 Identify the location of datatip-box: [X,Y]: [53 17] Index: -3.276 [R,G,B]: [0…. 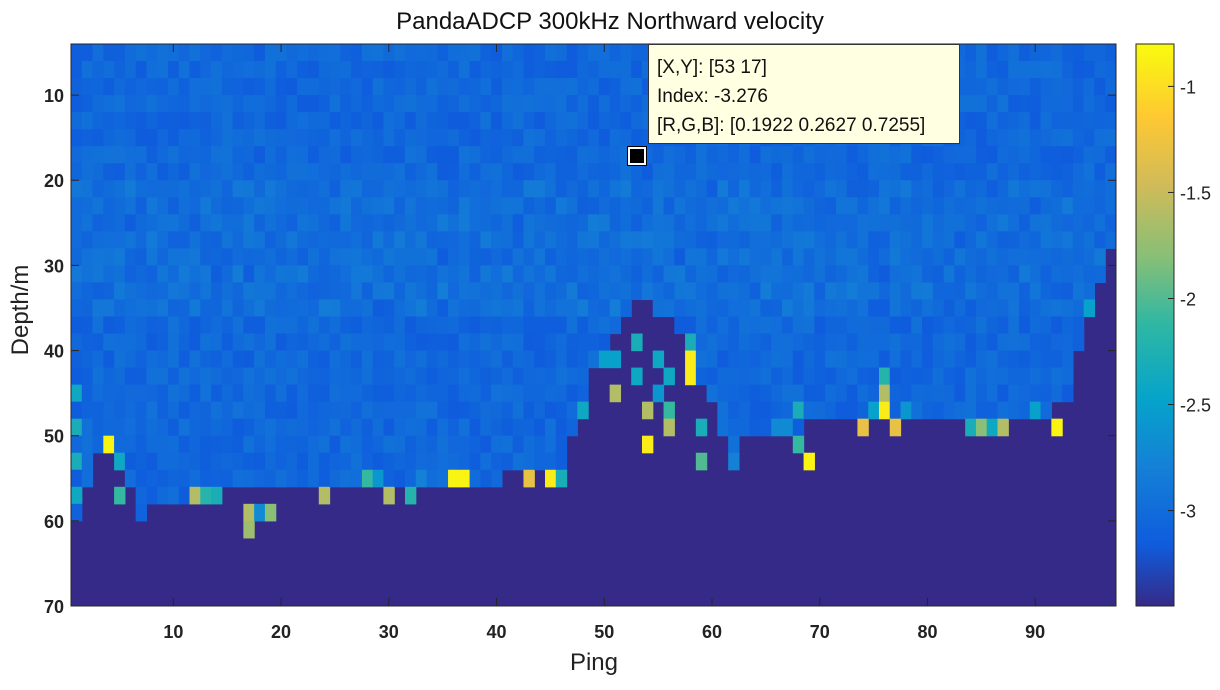
(804, 94).